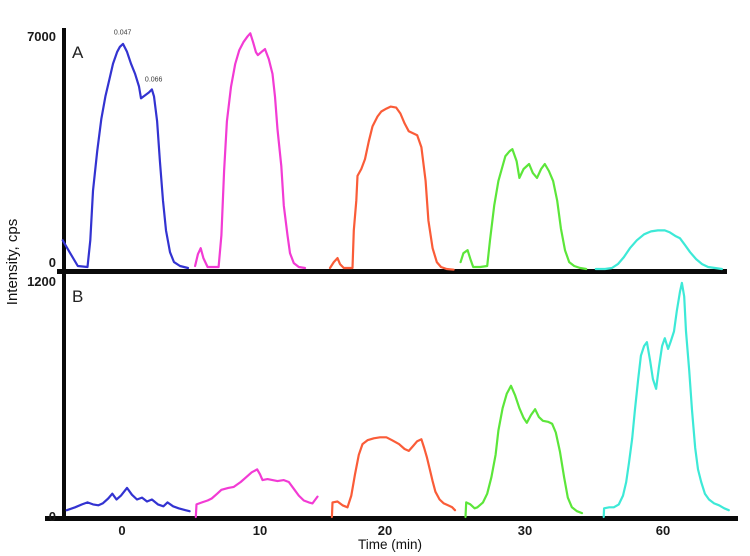 This screenshot has height=556, width=750. I want to click on panel-b-ymax-label: 1200, so click(41, 281).